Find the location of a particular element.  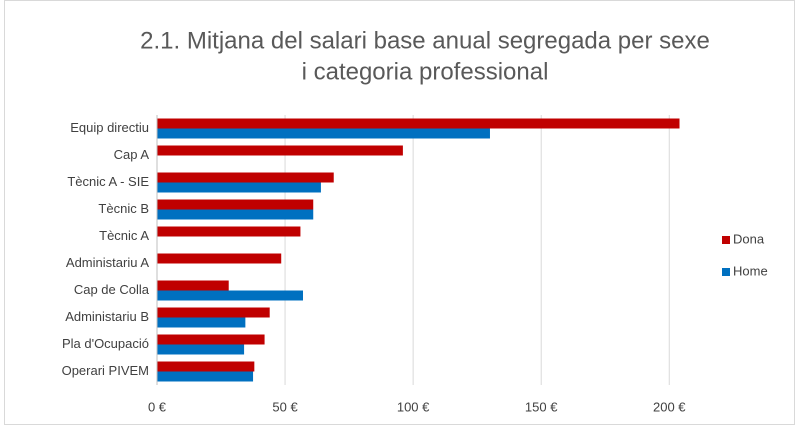

x-tick-label: 0 € is located at coordinates (157, 406).